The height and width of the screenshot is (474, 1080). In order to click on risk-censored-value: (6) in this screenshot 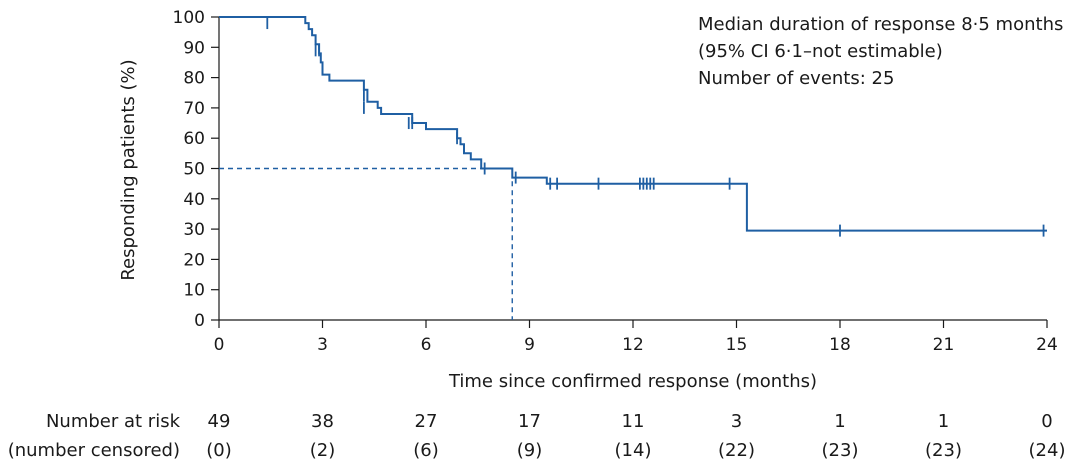, I will do `click(426, 450)`.